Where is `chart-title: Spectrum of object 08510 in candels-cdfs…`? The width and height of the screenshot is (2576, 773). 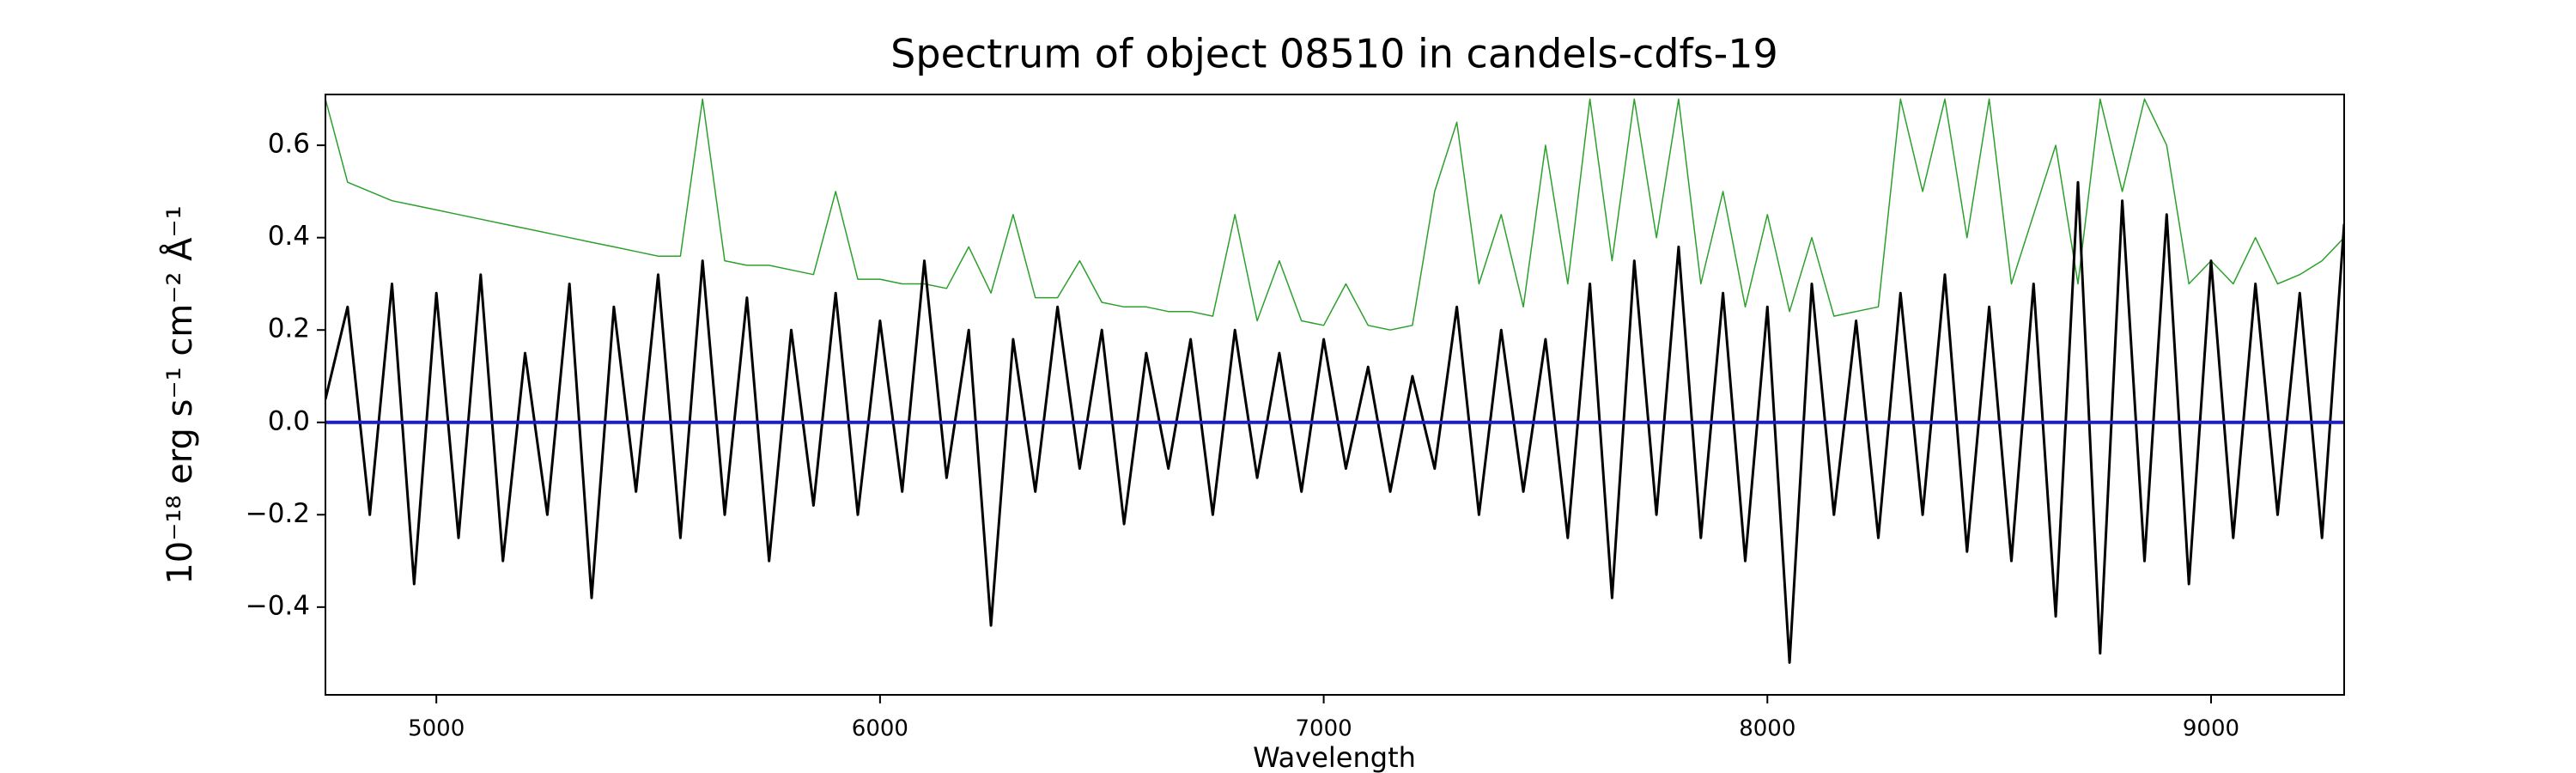 chart-title: Spectrum of object 08510 in candels-cdfs… is located at coordinates (1334, 54).